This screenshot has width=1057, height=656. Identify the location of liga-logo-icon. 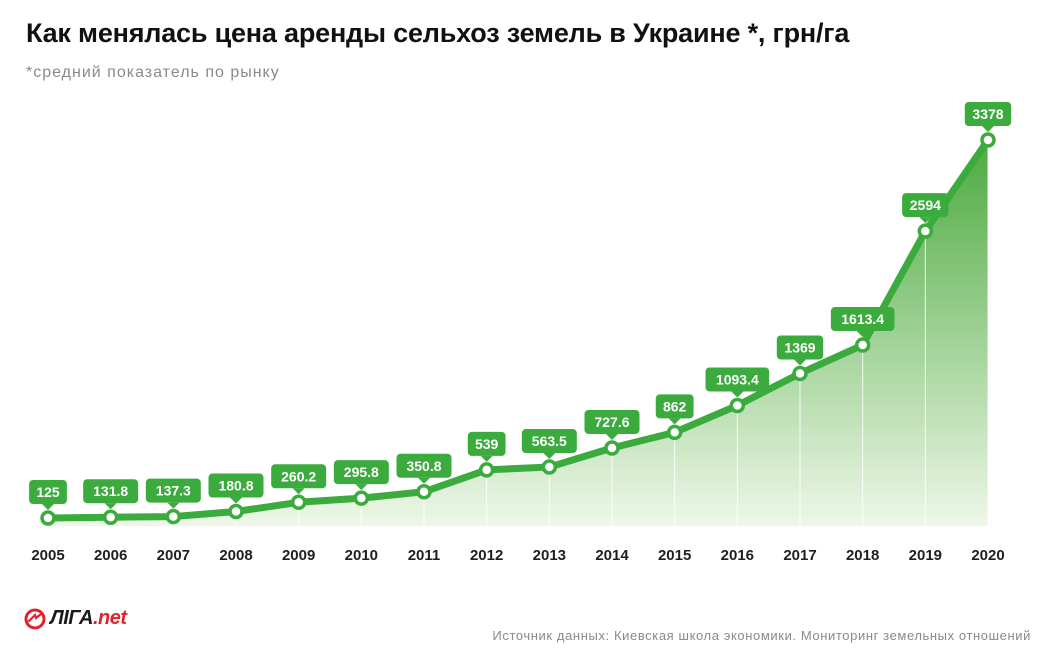
(35, 618).